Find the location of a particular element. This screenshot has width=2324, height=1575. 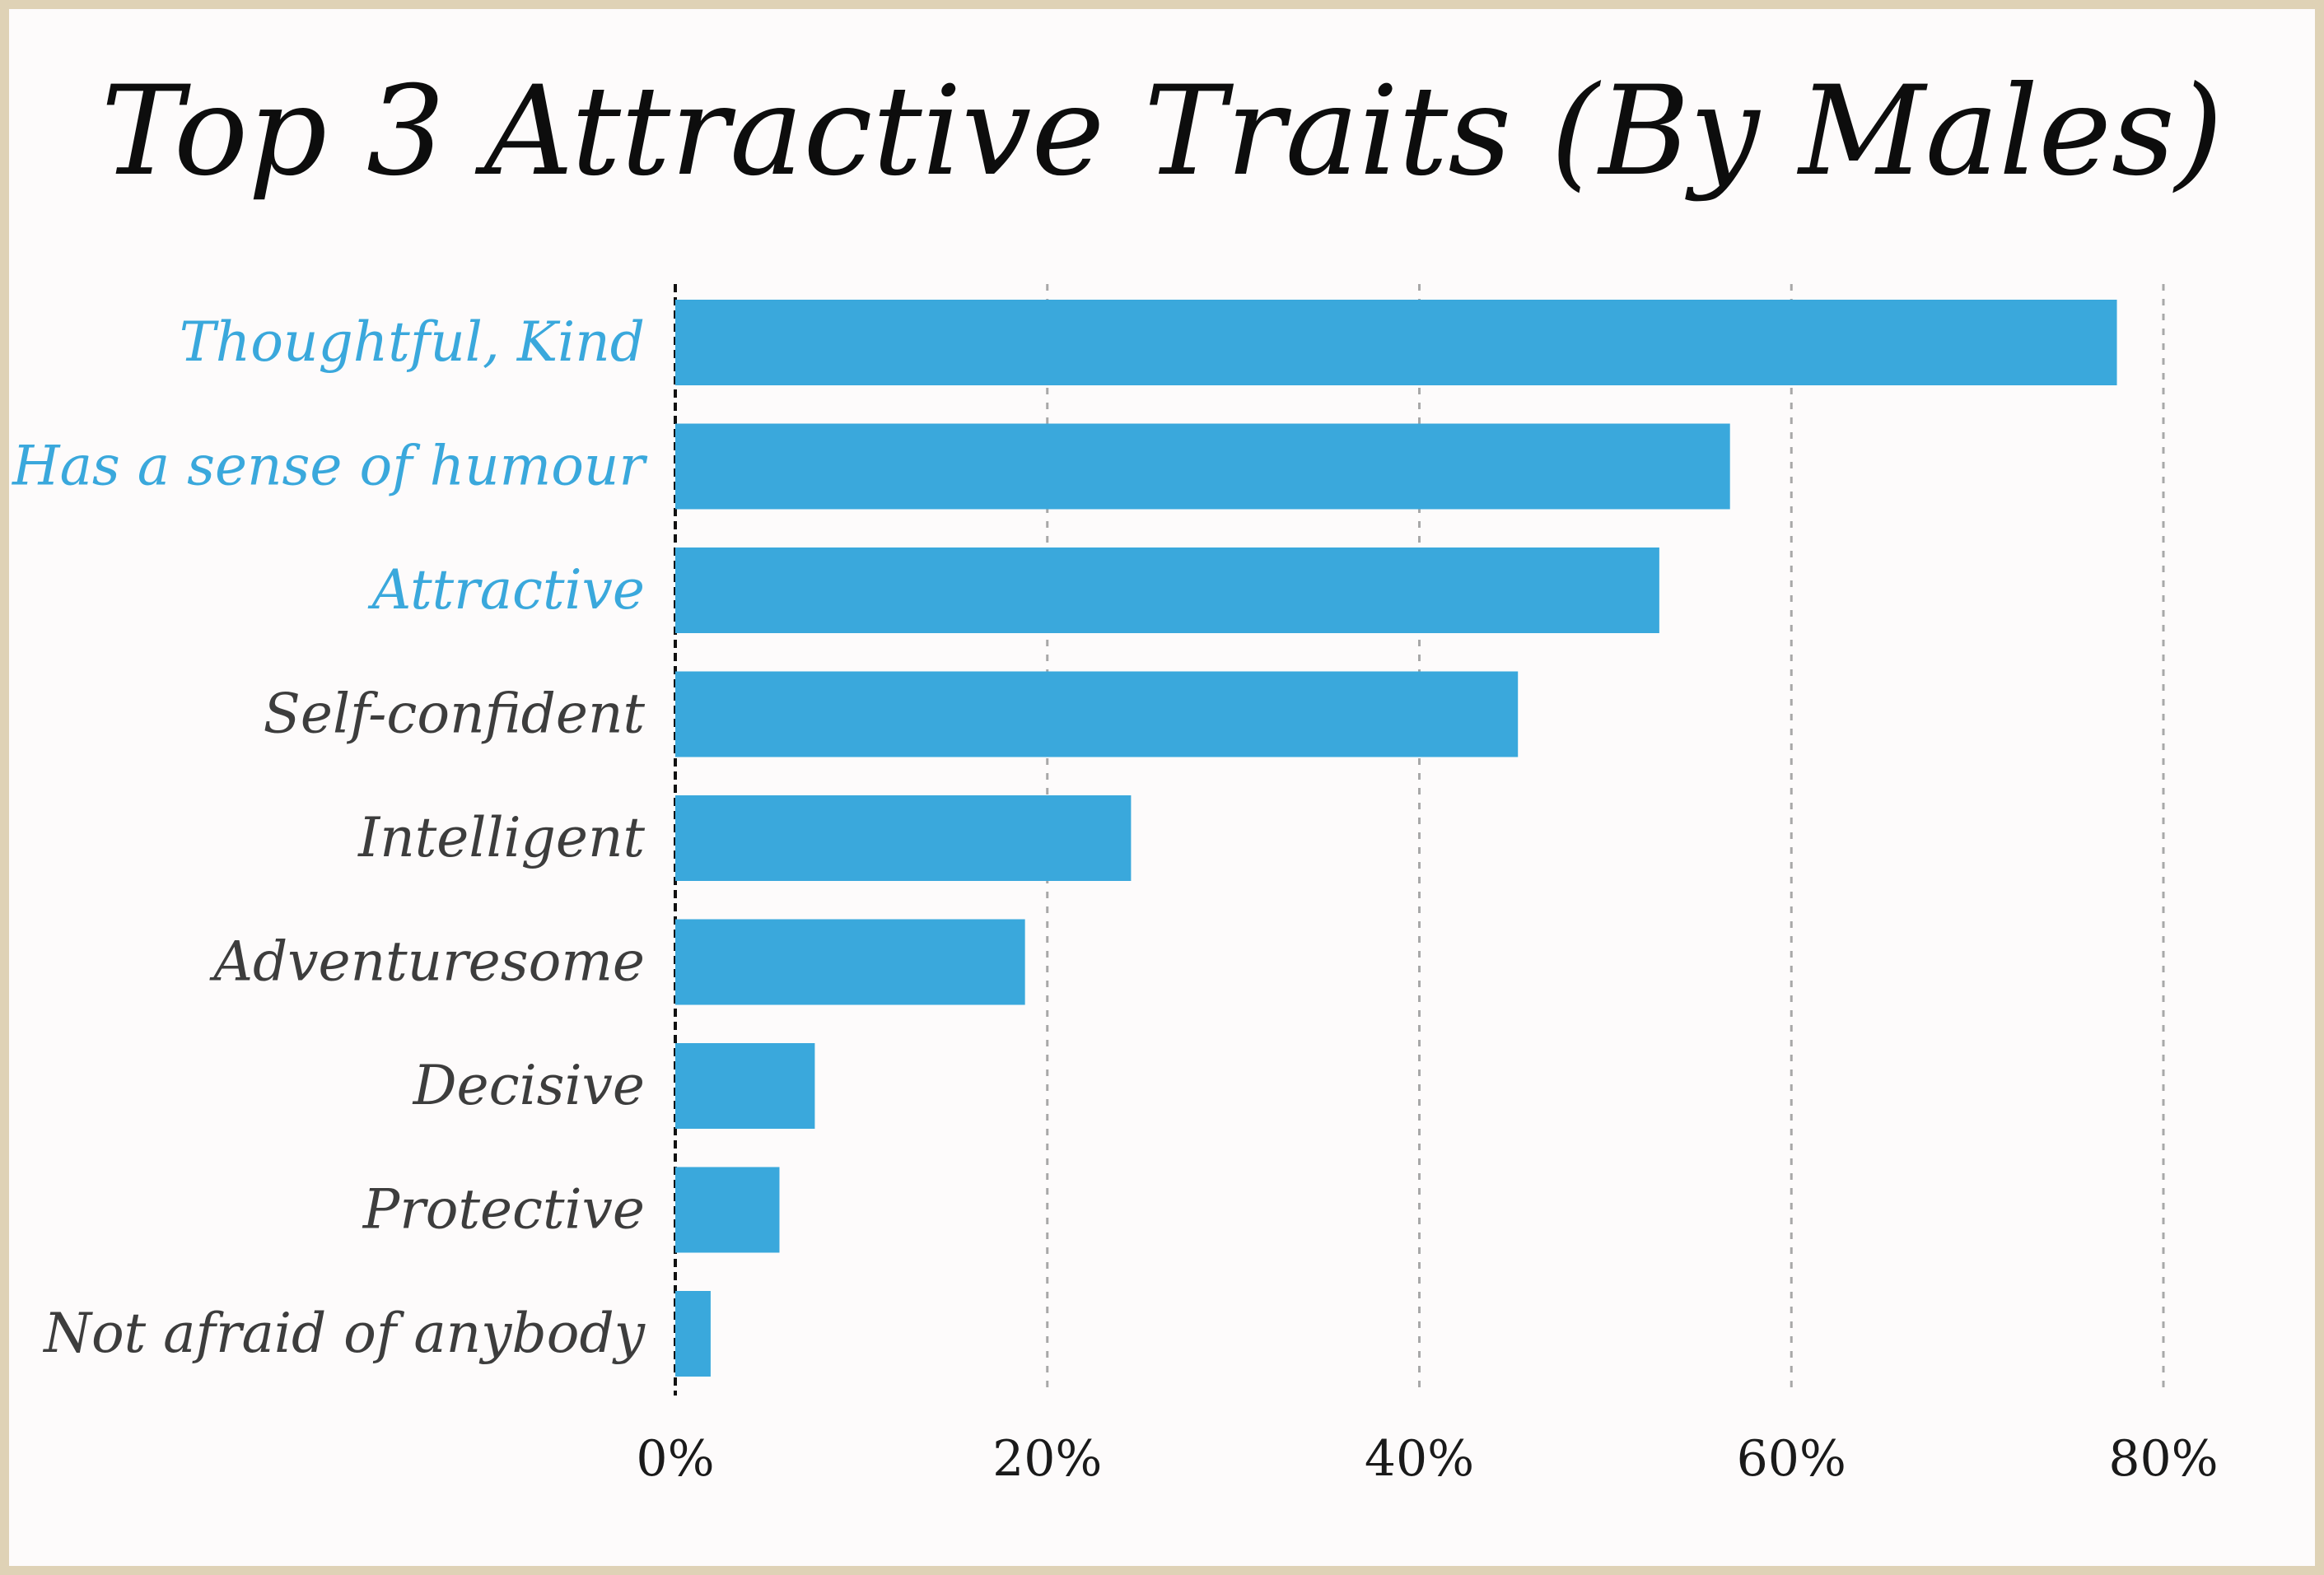

category-label-2: Attractive is located at coordinates (506, 590).